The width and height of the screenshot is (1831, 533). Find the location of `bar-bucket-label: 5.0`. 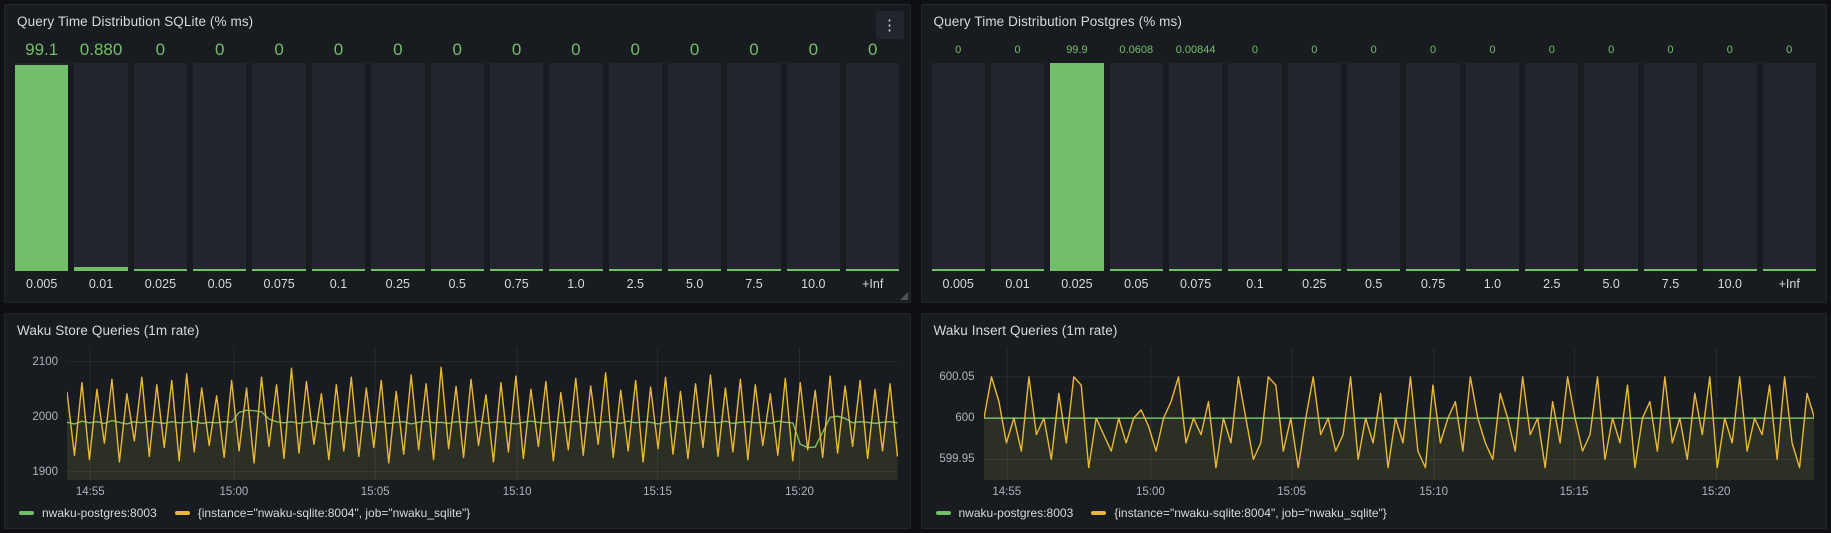

bar-bucket-label: 5.0 is located at coordinates (694, 283).